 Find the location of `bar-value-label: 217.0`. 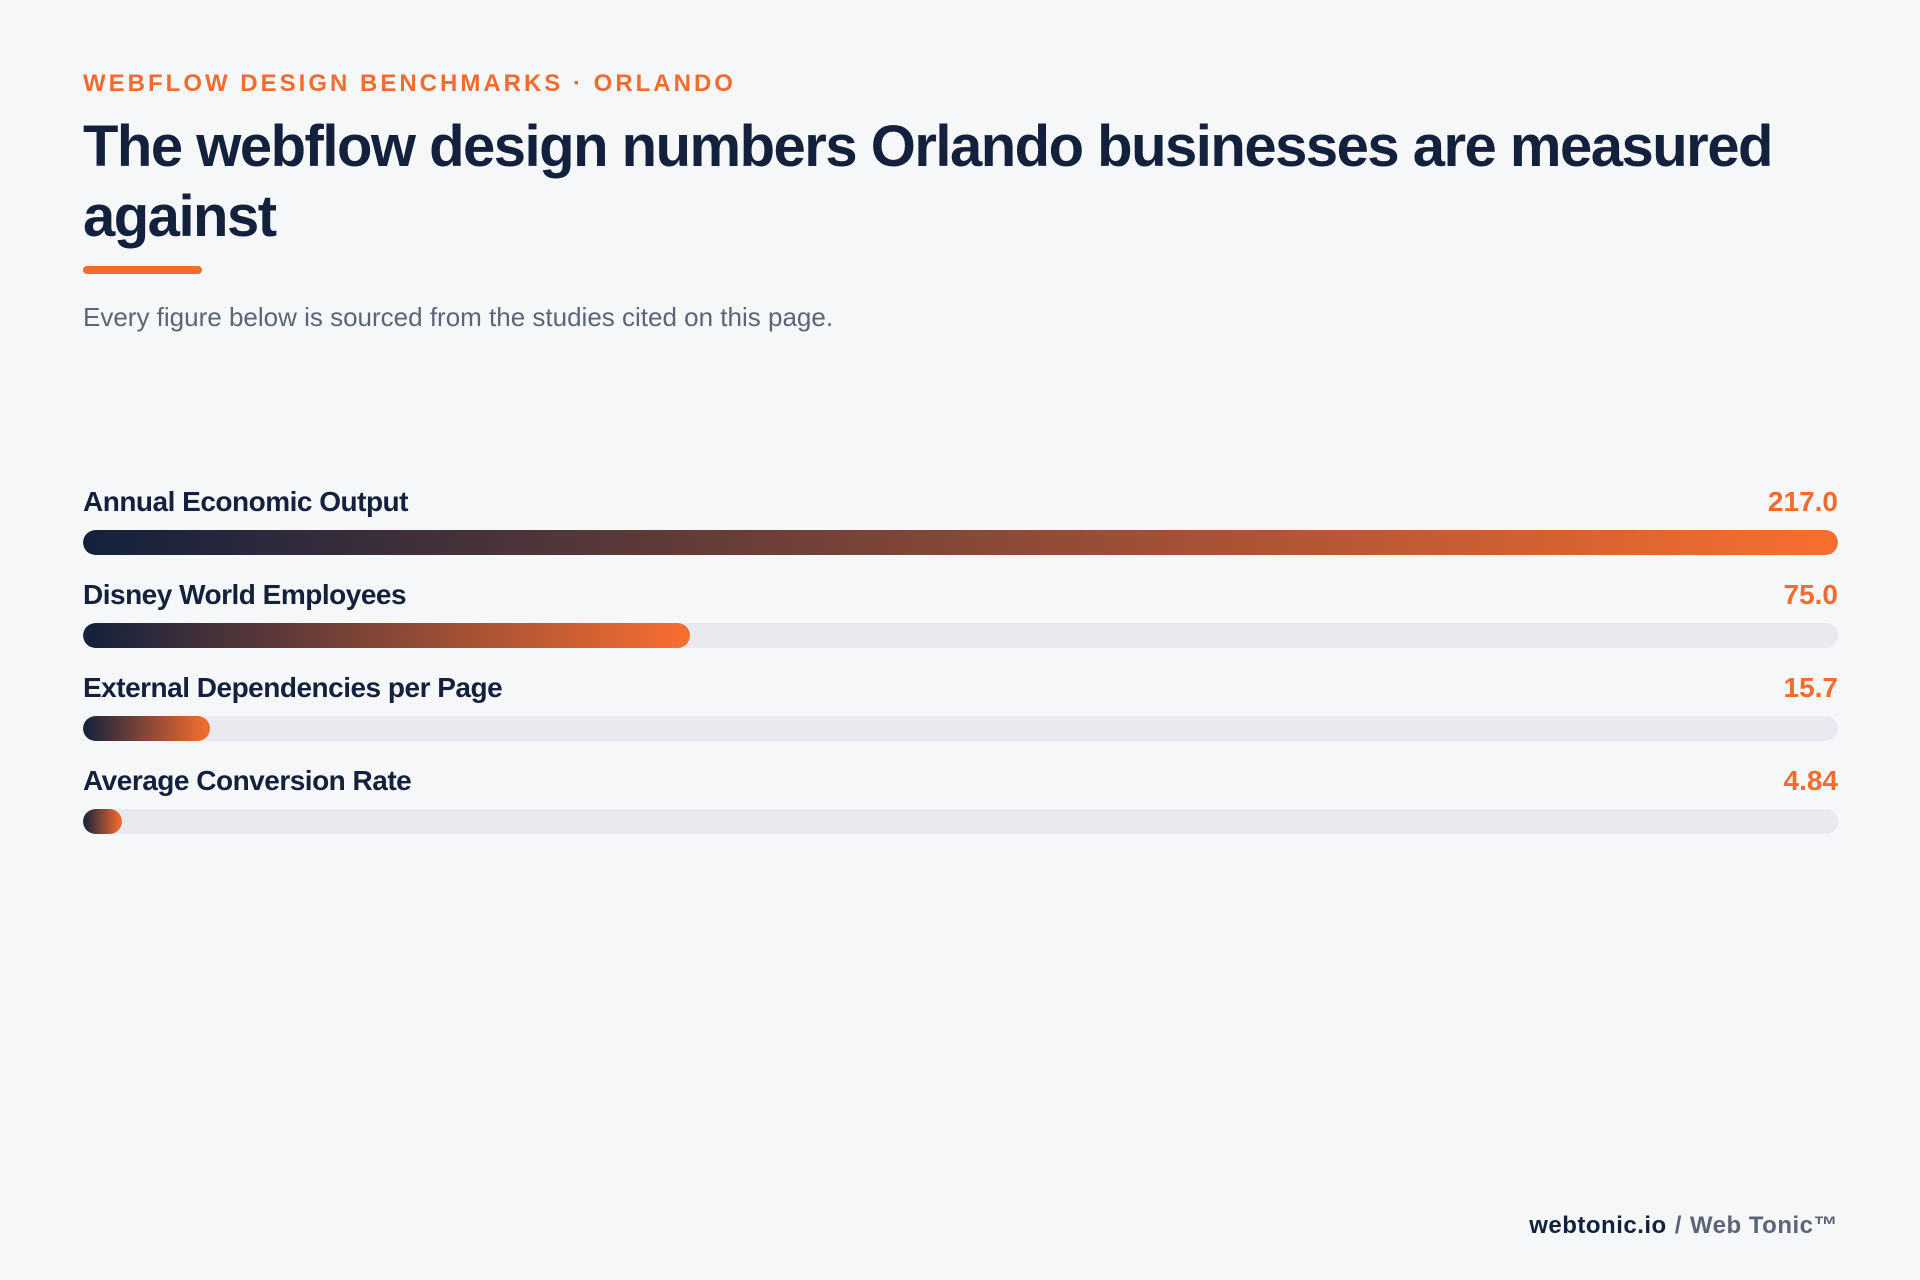

bar-value-label: 217.0 is located at coordinates (1802, 501).